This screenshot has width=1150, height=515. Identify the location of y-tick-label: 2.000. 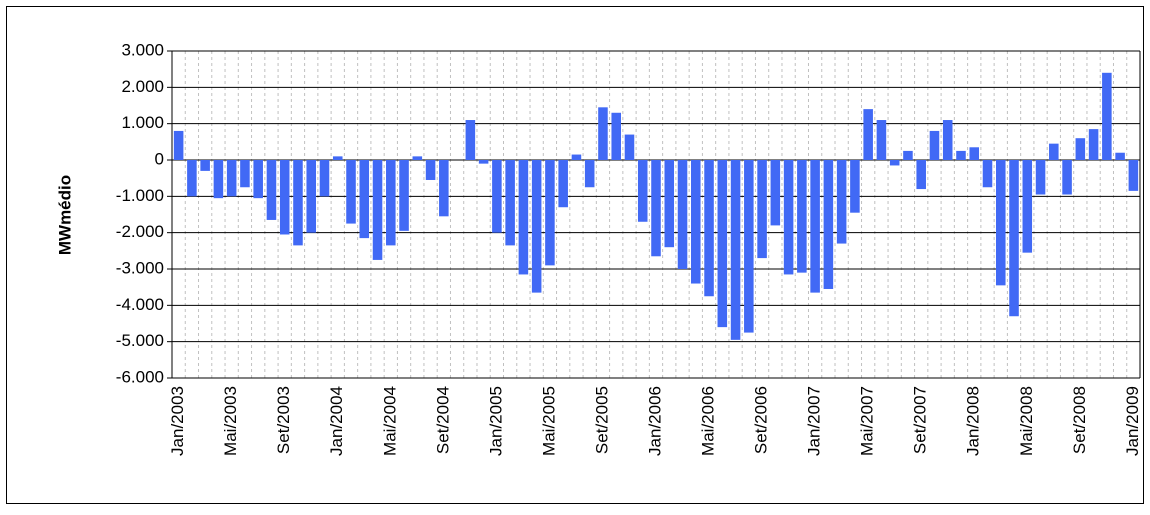
(142, 86).